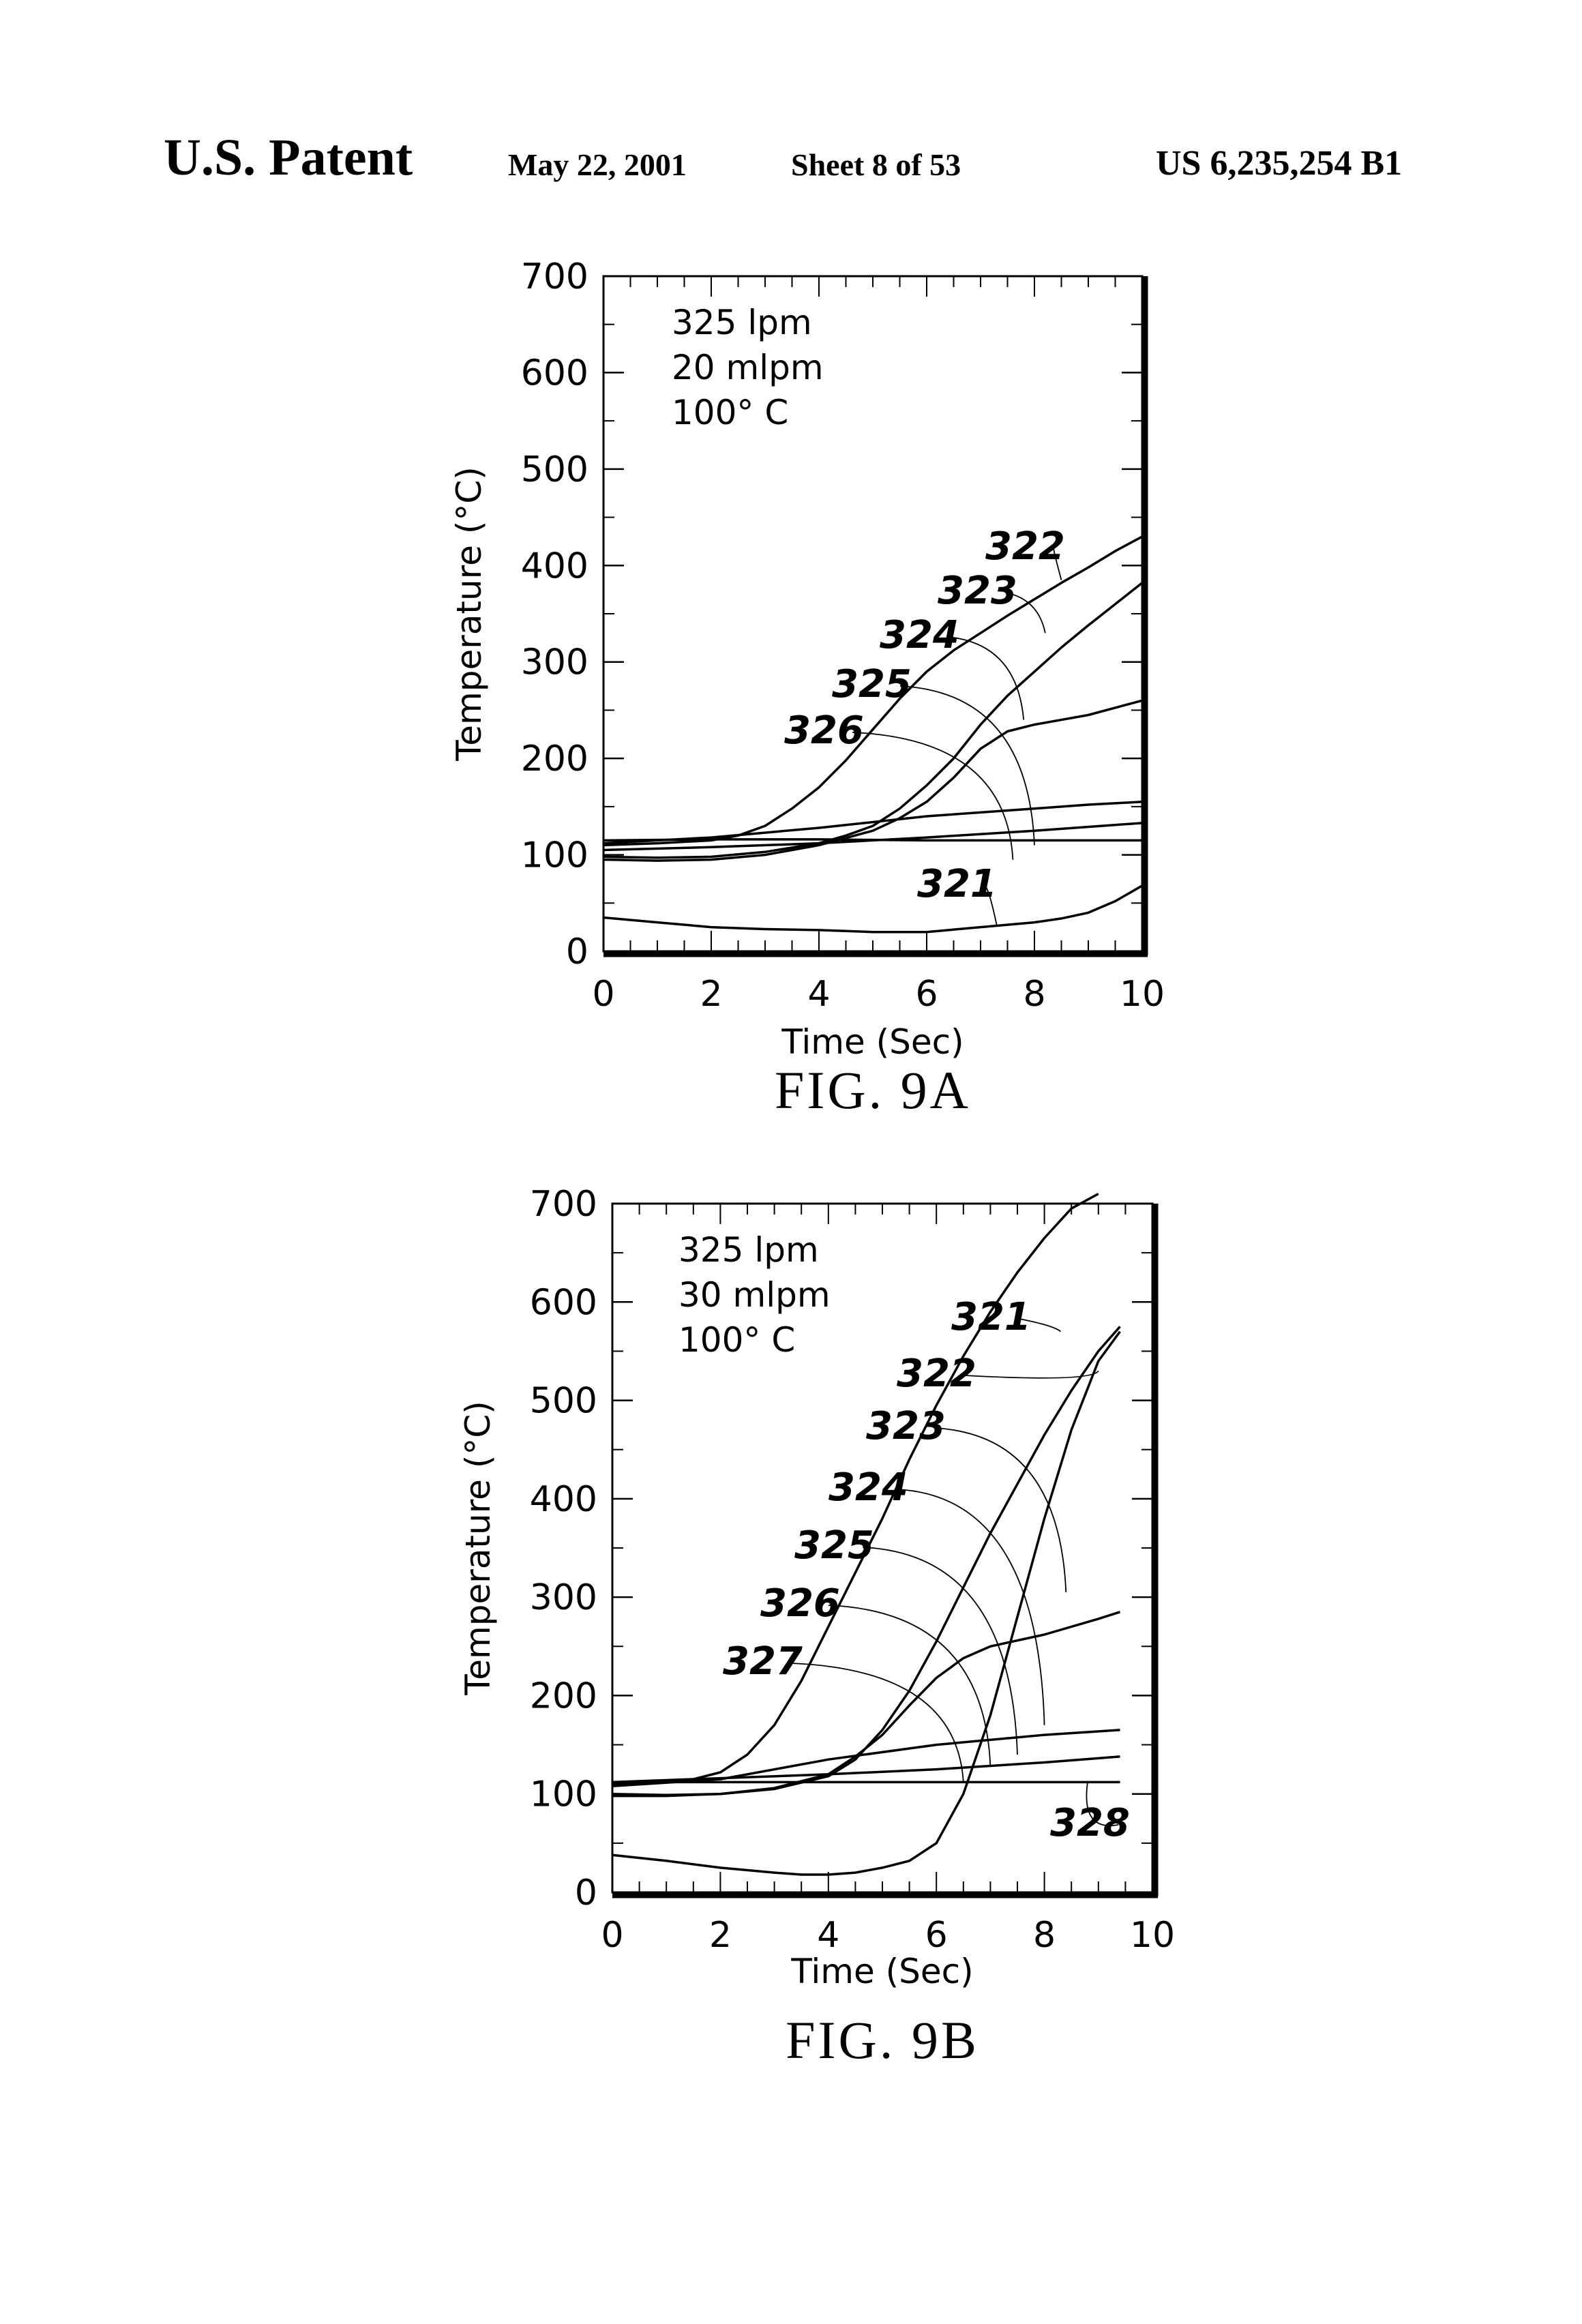 This screenshot has height=2324, width=1582. Describe the element at coordinates (754, 1295) in the screenshot. I see `condition-label: 30 mlpm` at that location.